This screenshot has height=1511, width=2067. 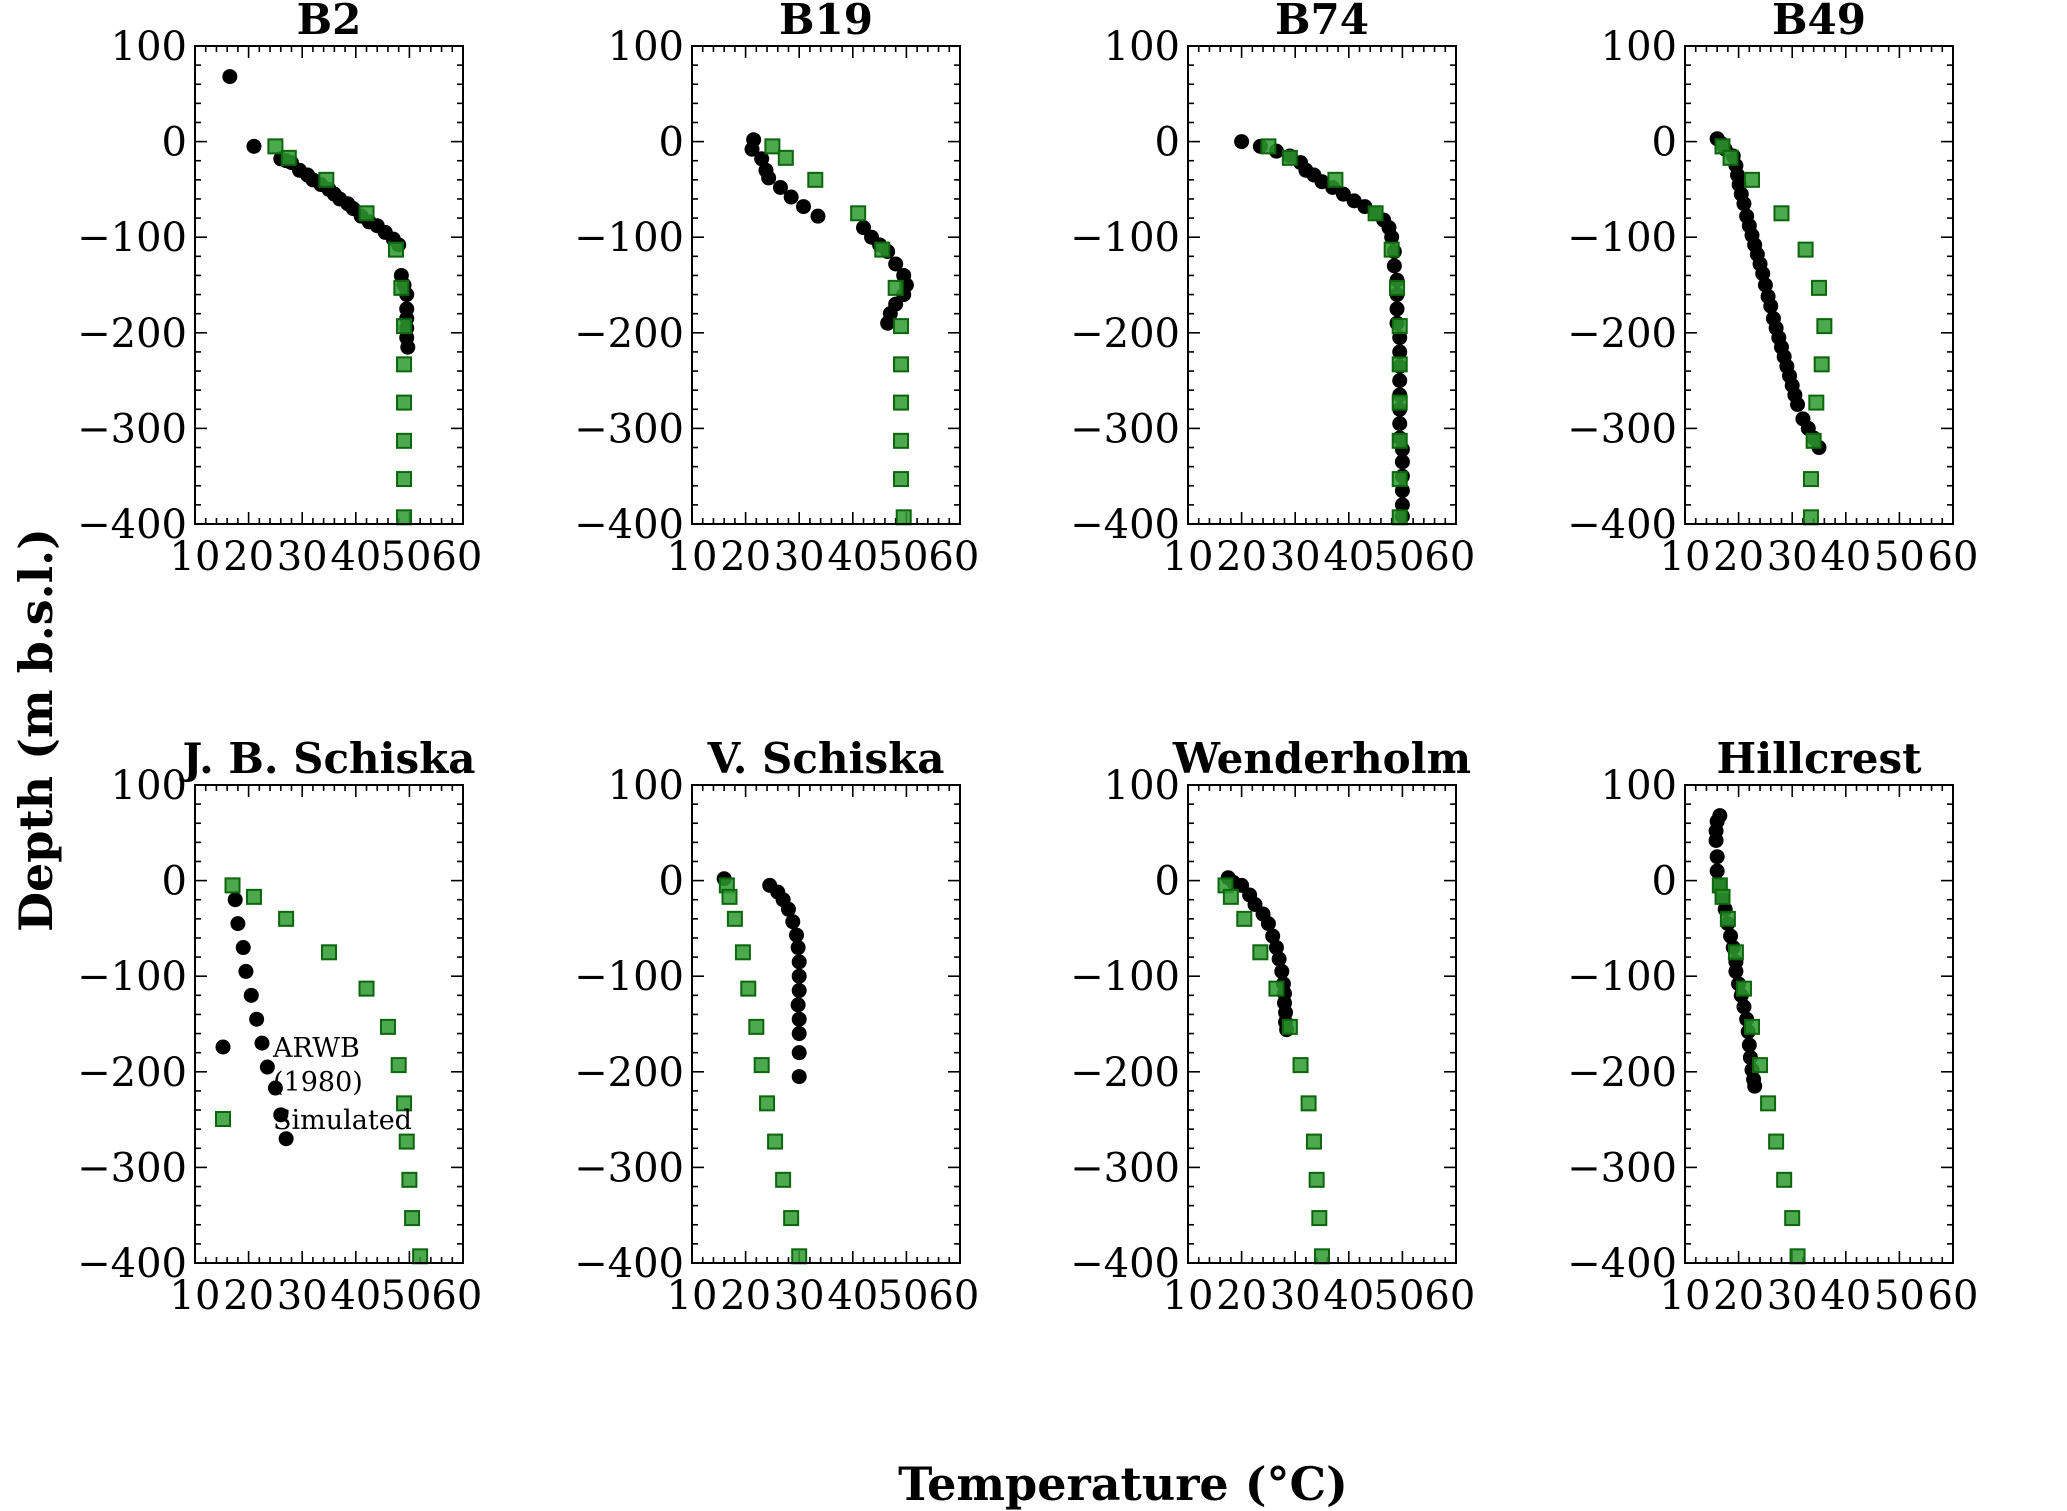 What do you see at coordinates (342, 1120) in the screenshot?
I see `legend-simulated-label: Simulated` at bounding box center [342, 1120].